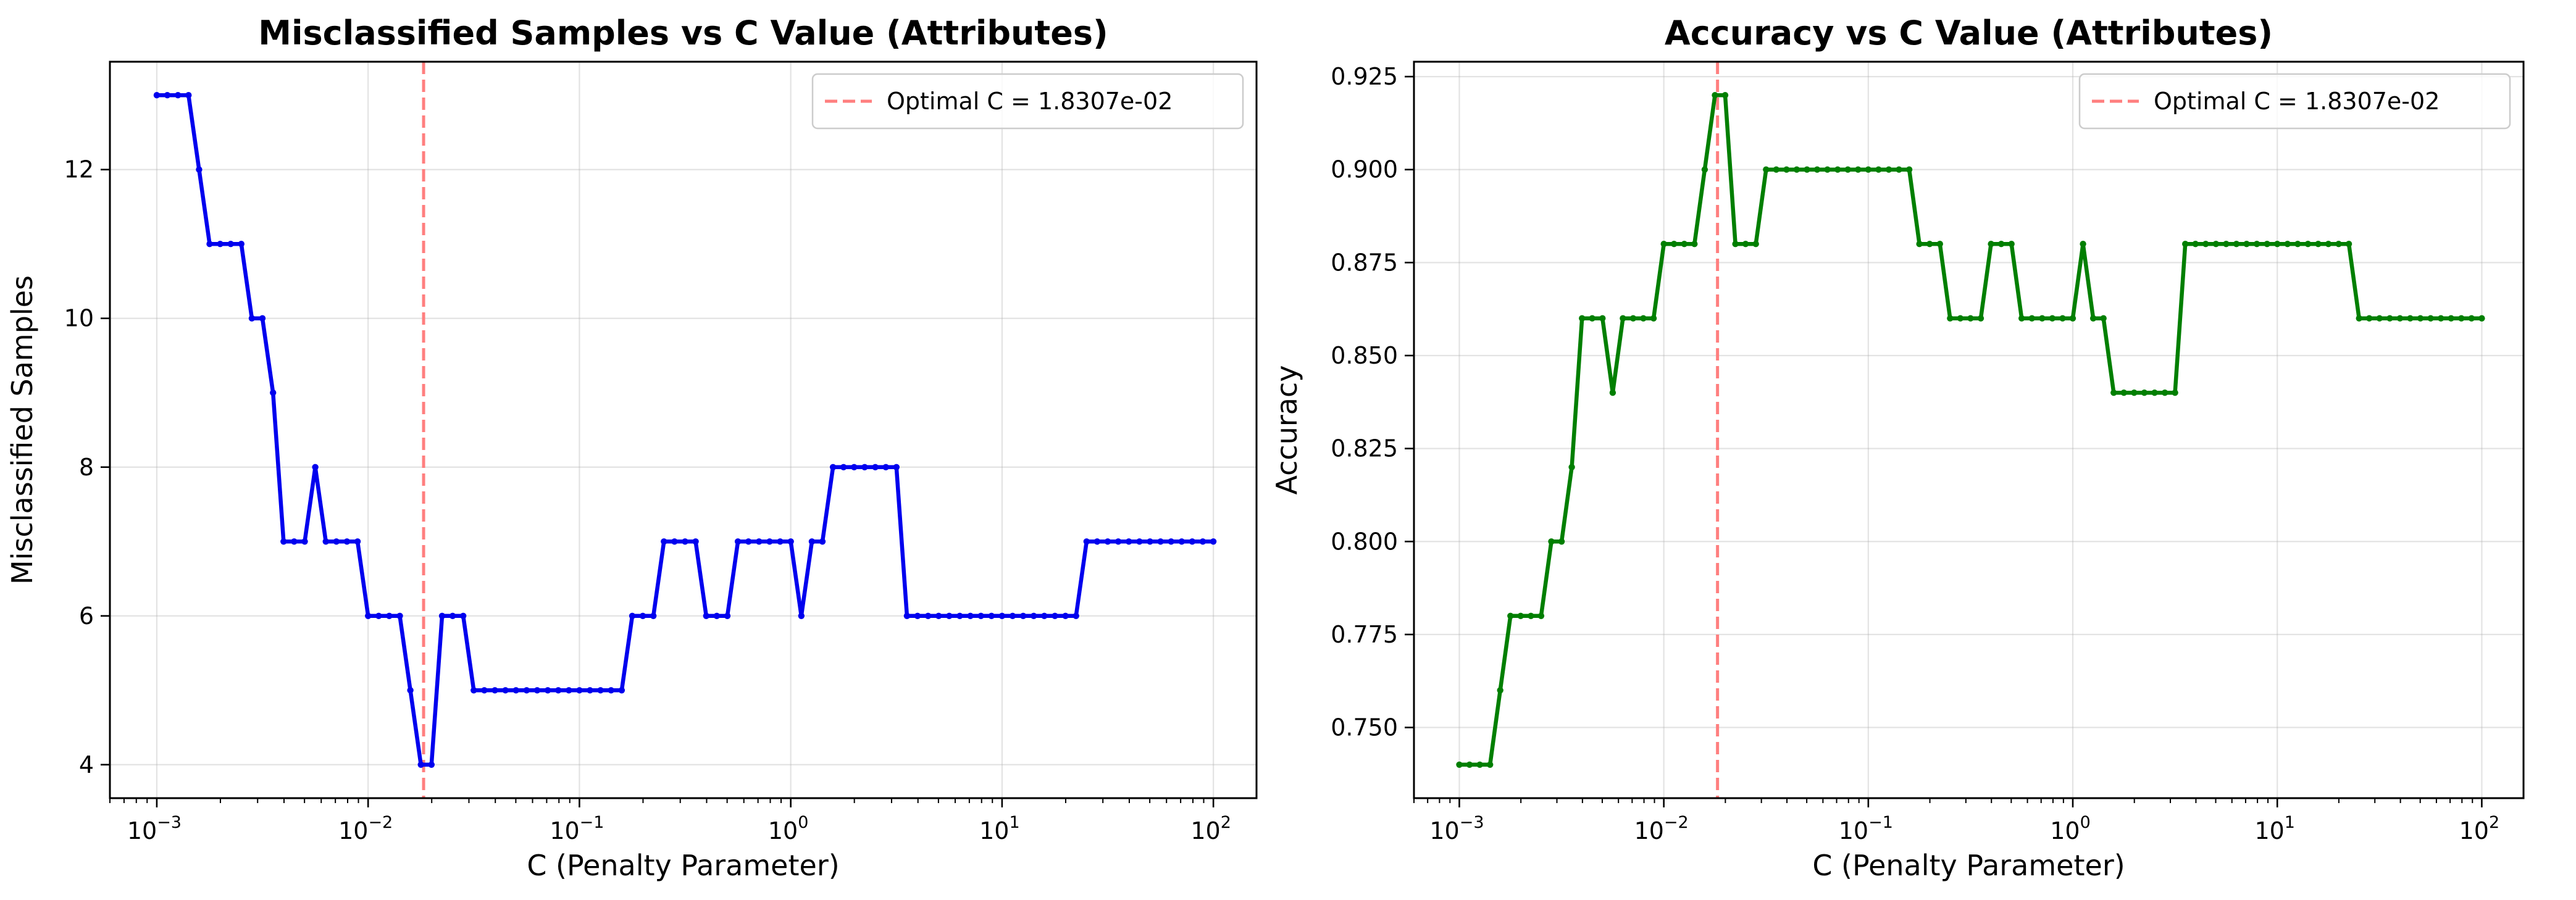  I want to click on x-tick-label-exponent: −3, so click(1472, 822).